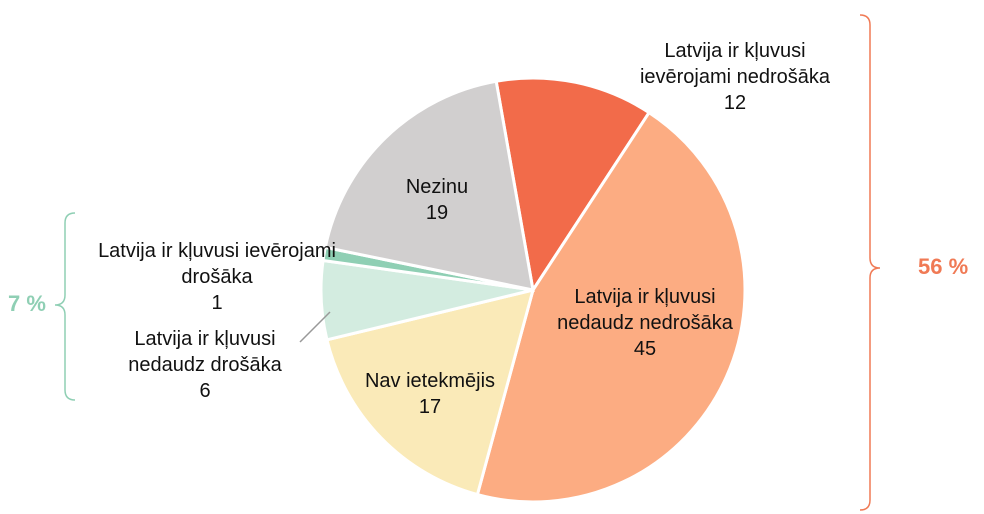 The width and height of the screenshot is (984, 514). Describe the element at coordinates (437, 200) in the screenshot. I see `slice-label: Nezinu 19` at that location.